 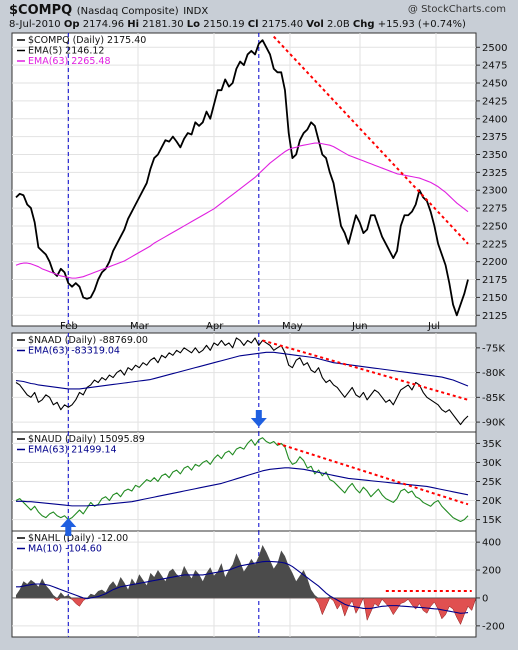 I want to click on legend-label: MA(10) -104.60, so click(x=65, y=549).